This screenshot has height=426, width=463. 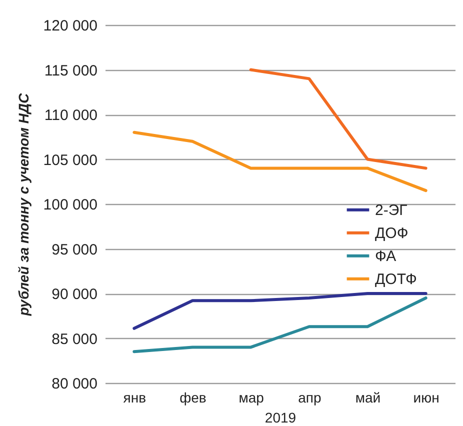 What do you see at coordinates (368, 398) in the screenshot?
I see `x-tick-label: май` at bounding box center [368, 398].